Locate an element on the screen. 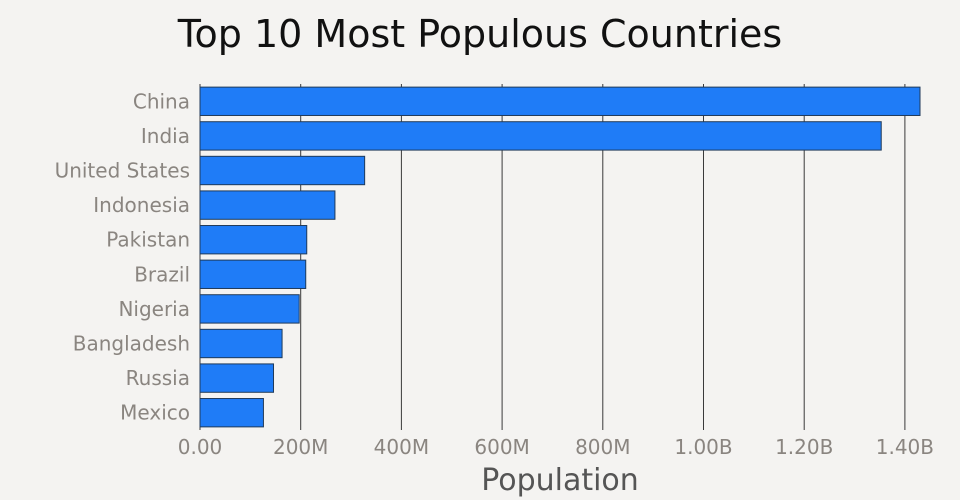  category-label-pakistan: Pakistan is located at coordinates (148, 240).